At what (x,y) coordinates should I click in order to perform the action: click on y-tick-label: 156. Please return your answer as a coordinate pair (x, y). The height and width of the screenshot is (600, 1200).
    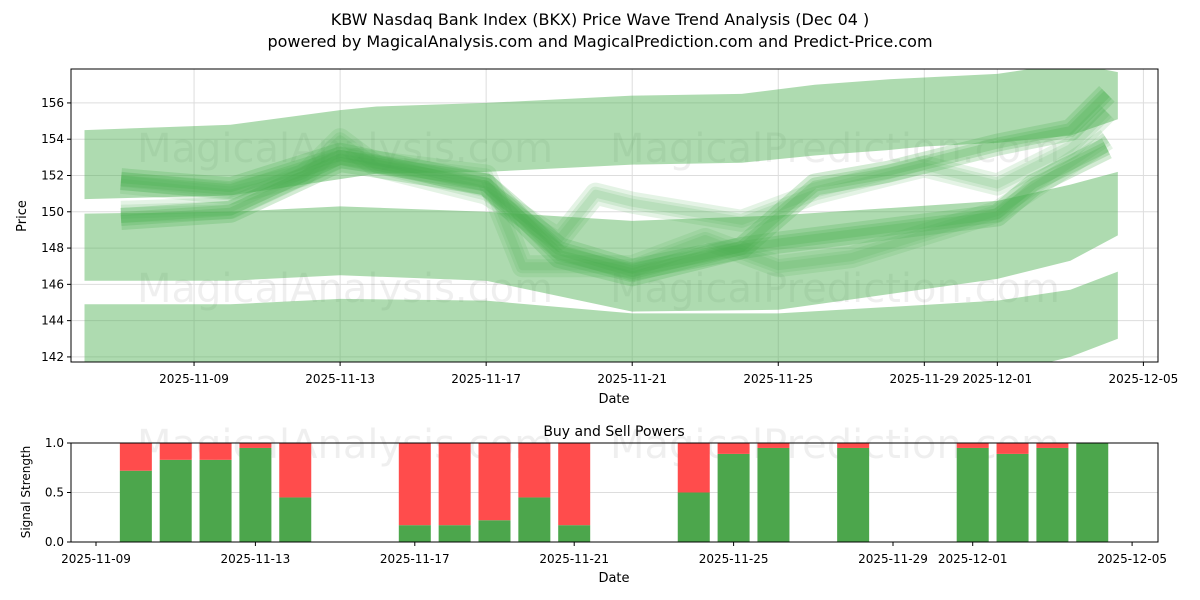
    Looking at the image, I should click on (52, 103).